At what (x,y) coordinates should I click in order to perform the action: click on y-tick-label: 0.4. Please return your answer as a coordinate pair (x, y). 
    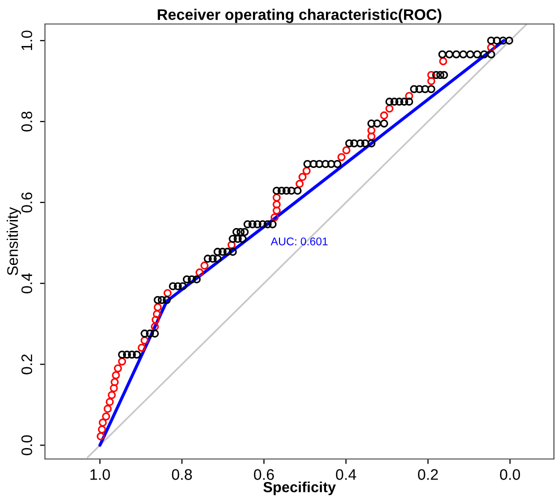
    Looking at the image, I should click on (26, 283).